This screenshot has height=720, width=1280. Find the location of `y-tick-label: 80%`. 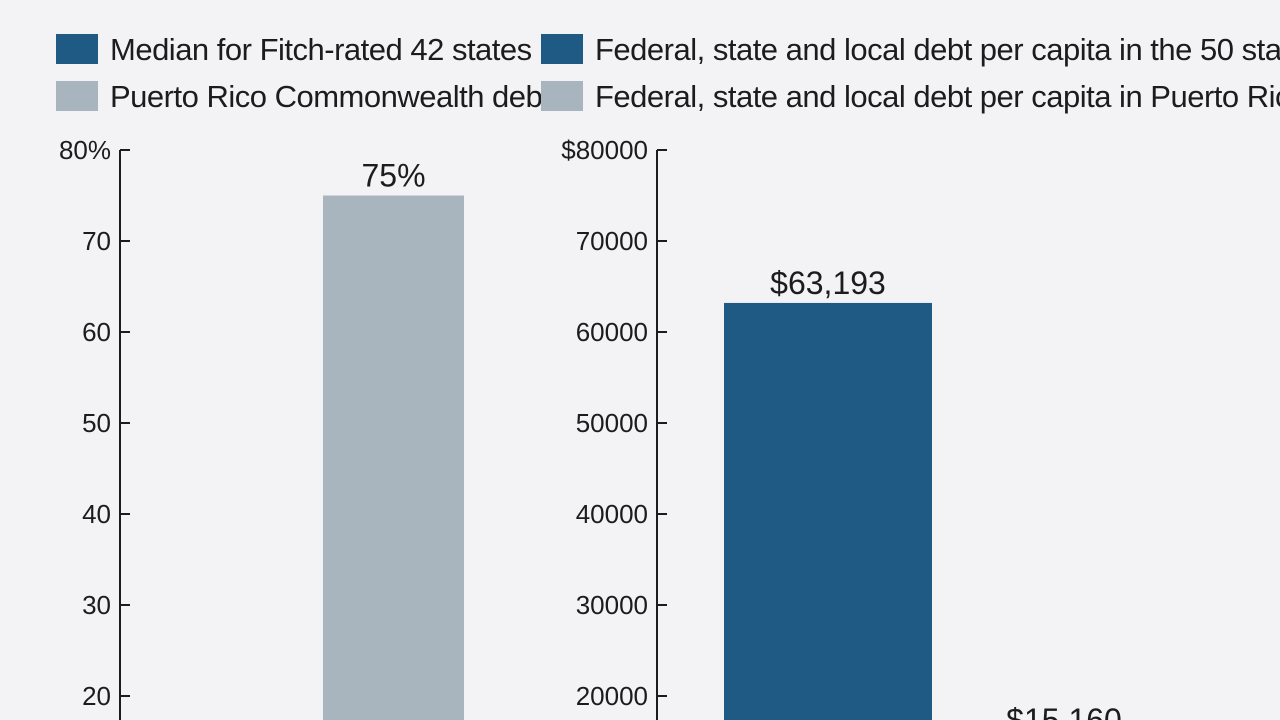

y-tick-label: 80% is located at coordinates (85, 150).